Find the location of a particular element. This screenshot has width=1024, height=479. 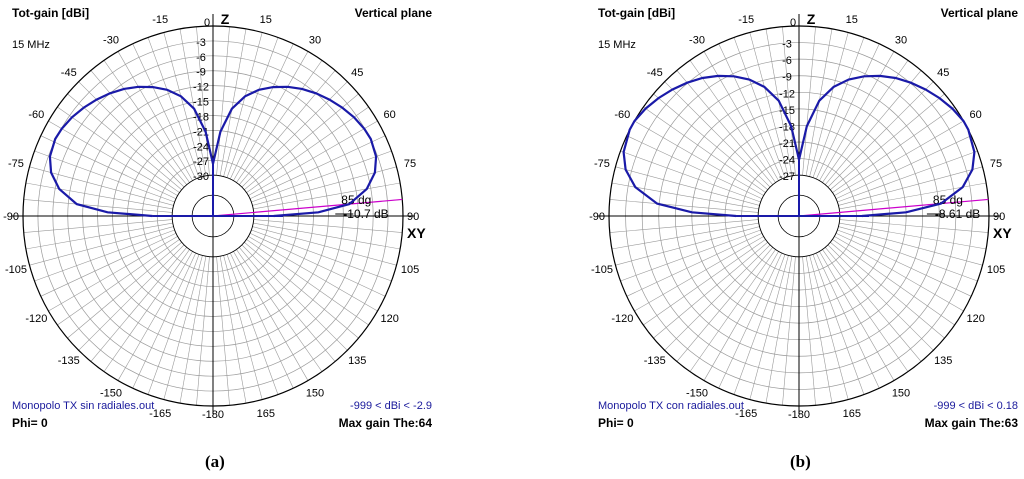

angle-tick-label: 60 is located at coordinates (976, 115).